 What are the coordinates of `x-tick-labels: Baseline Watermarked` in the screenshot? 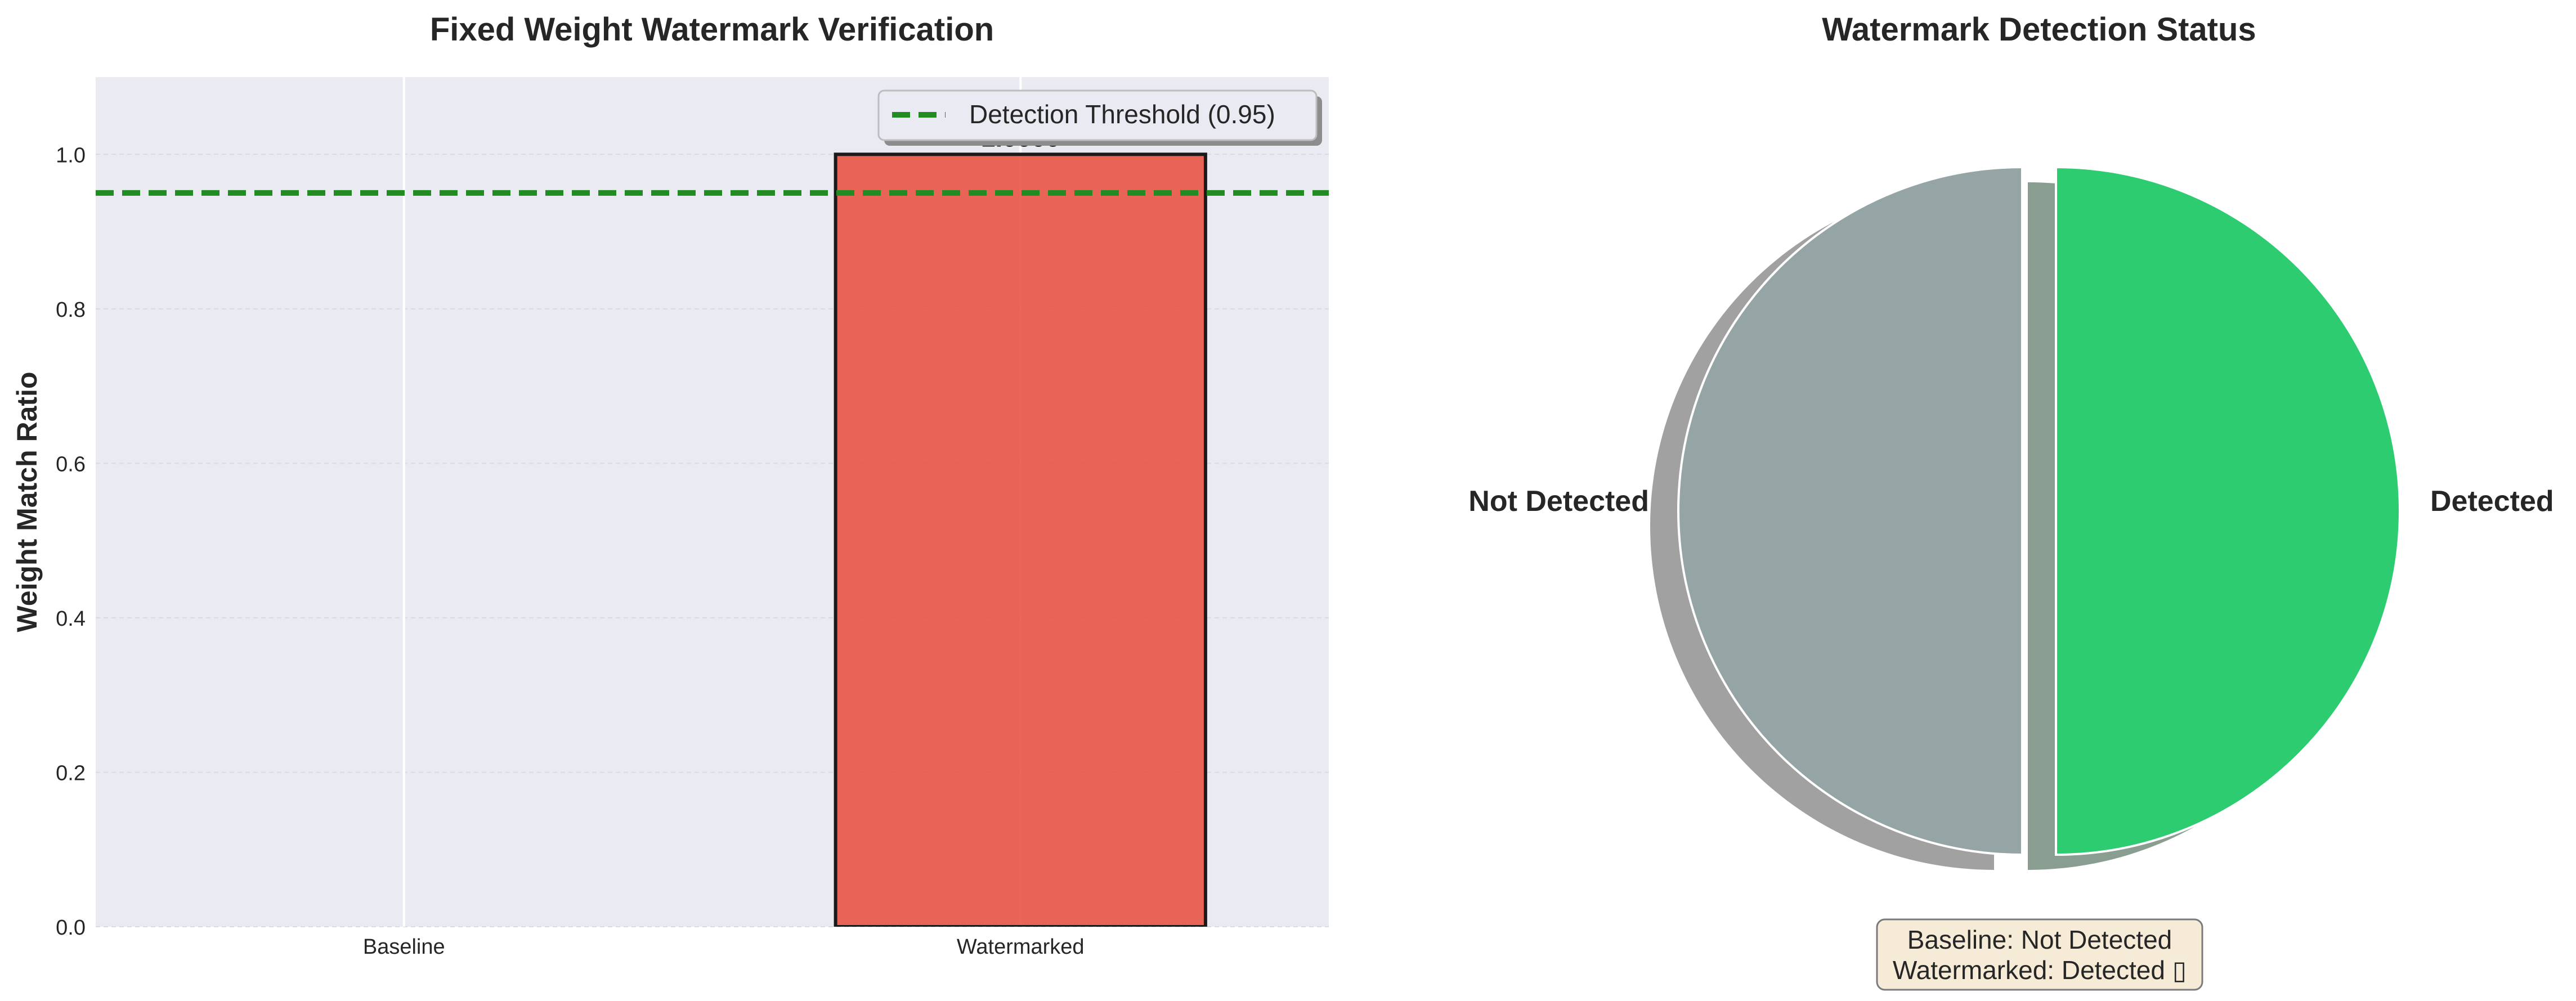 It's located at (724, 947).